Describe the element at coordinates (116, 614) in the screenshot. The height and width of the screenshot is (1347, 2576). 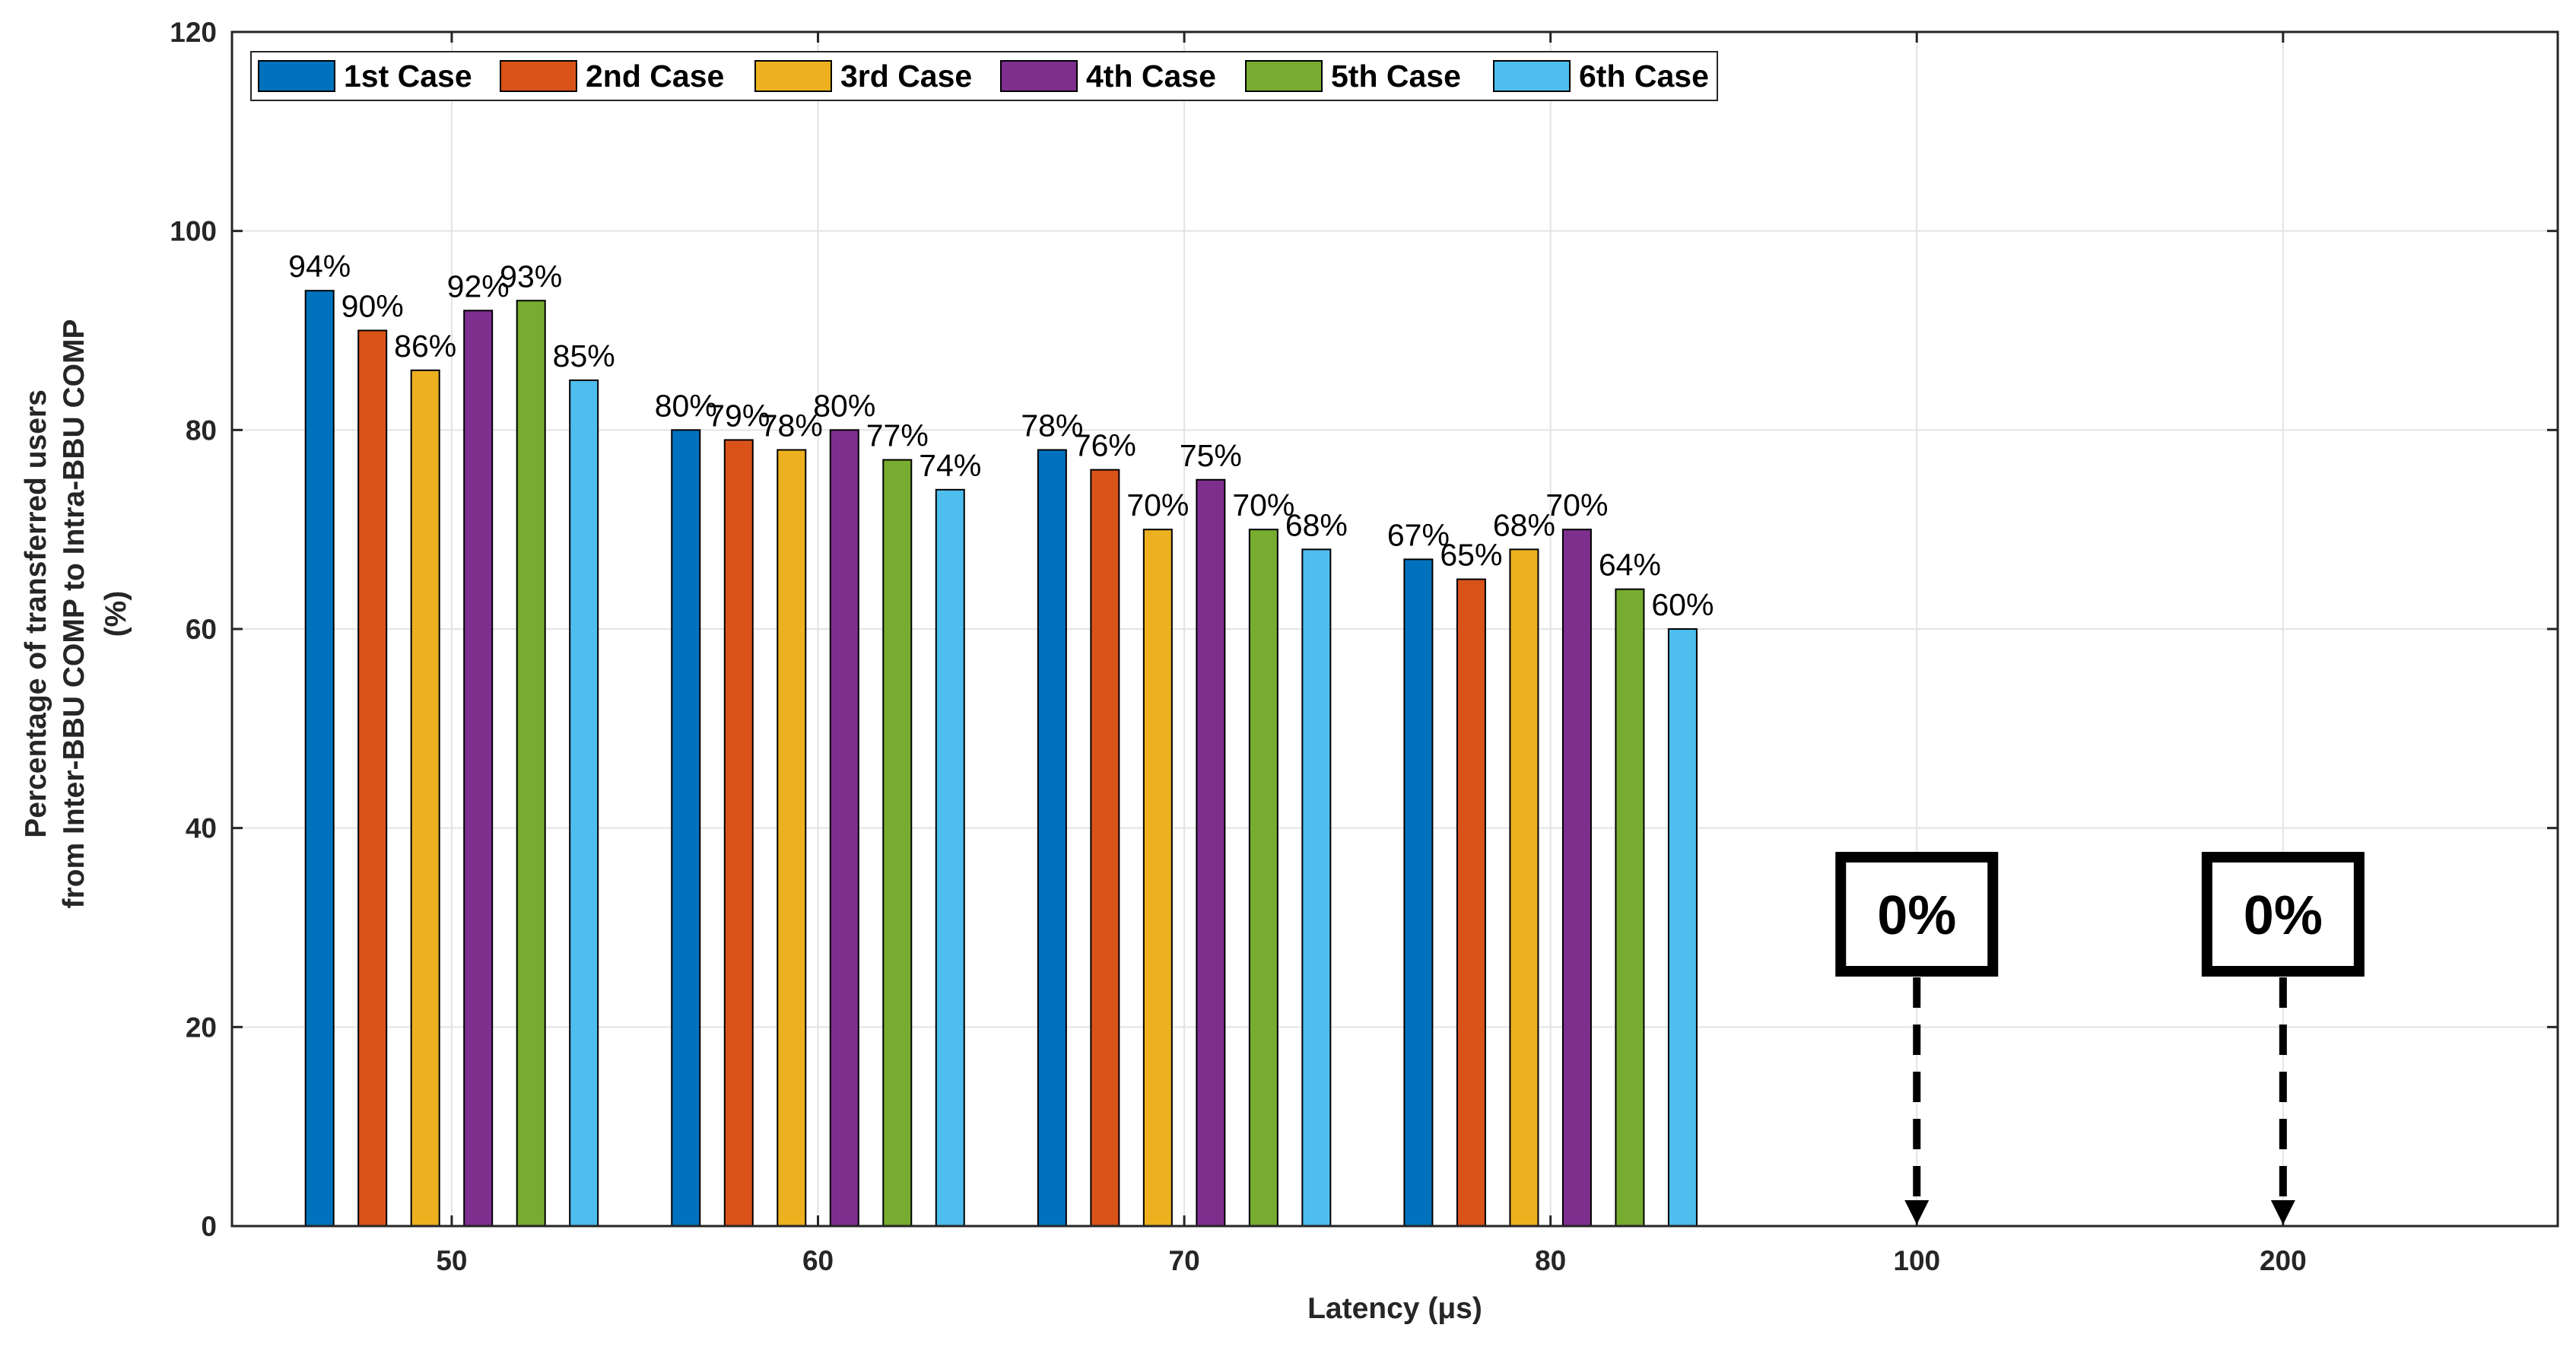
I see `y-axis-title-line: (%)` at that location.